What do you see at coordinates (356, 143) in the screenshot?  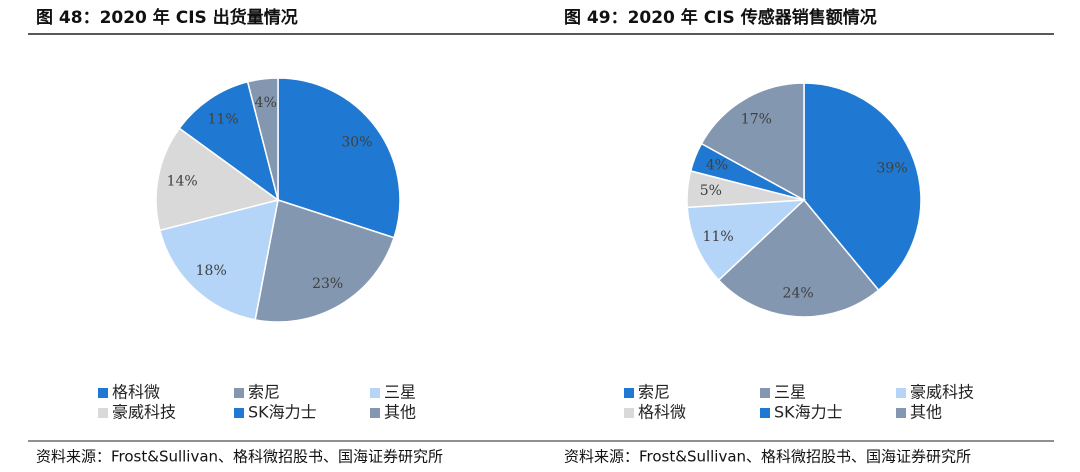 I see `slice-label: 30%` at bounding box center [356, 143].